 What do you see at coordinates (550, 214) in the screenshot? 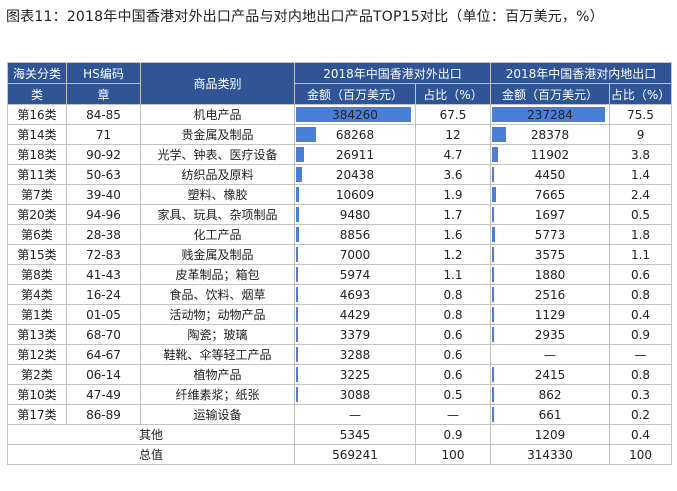
I see `cell-mainland-amount: 1697` at bounding box center [550, 214].